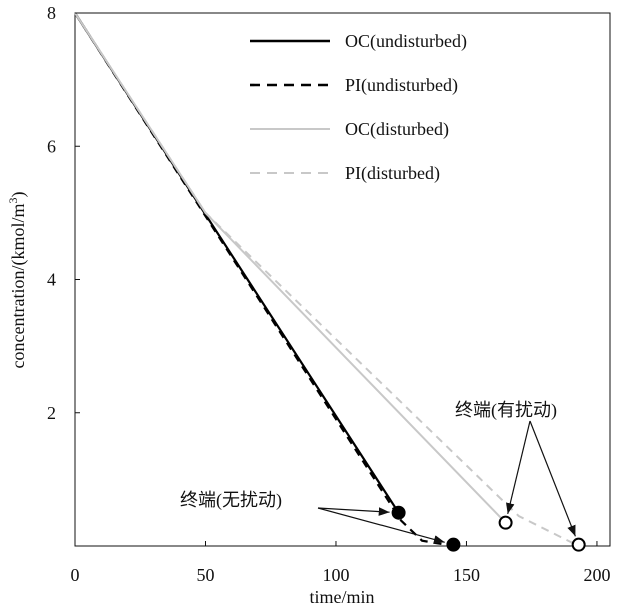 The height and width of the screenshot is (611, 631). What do you see at coordinates (51, 13) in the screenshot?
I see `y-tick-label: 8` at bounding box center [51, 13].